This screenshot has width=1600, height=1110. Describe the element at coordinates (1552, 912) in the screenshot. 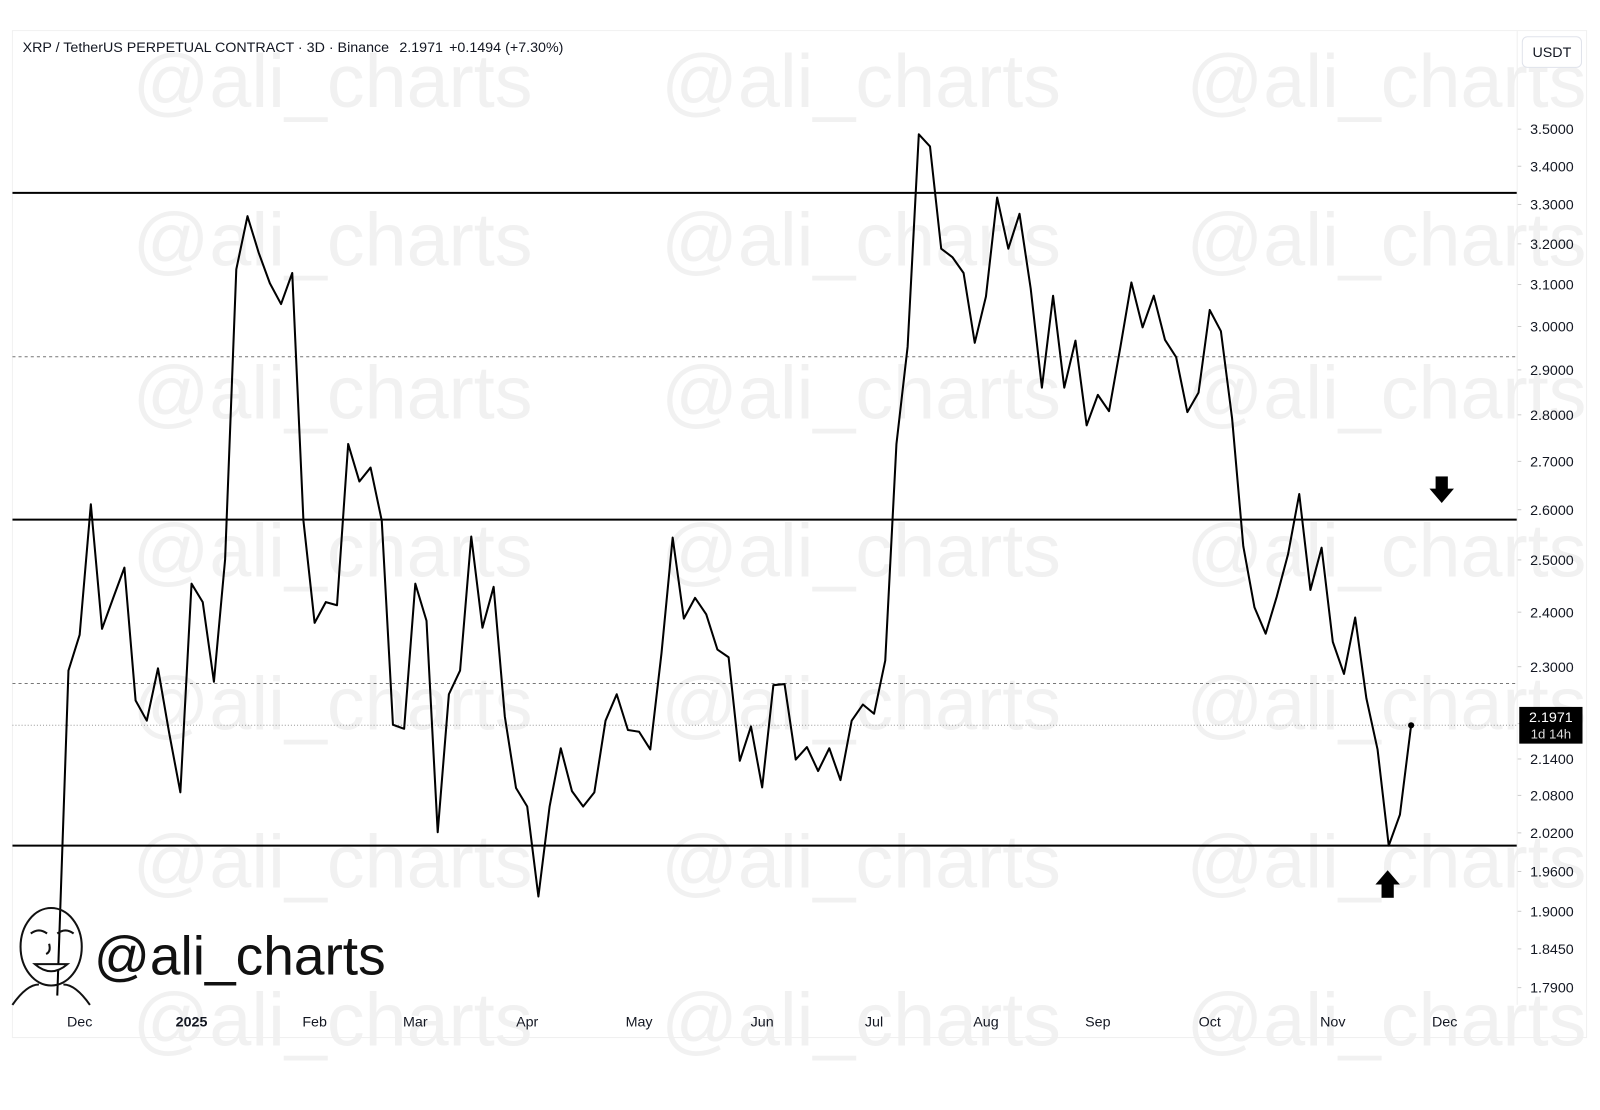

I see `y-tick-label: 1.9000` at that location.